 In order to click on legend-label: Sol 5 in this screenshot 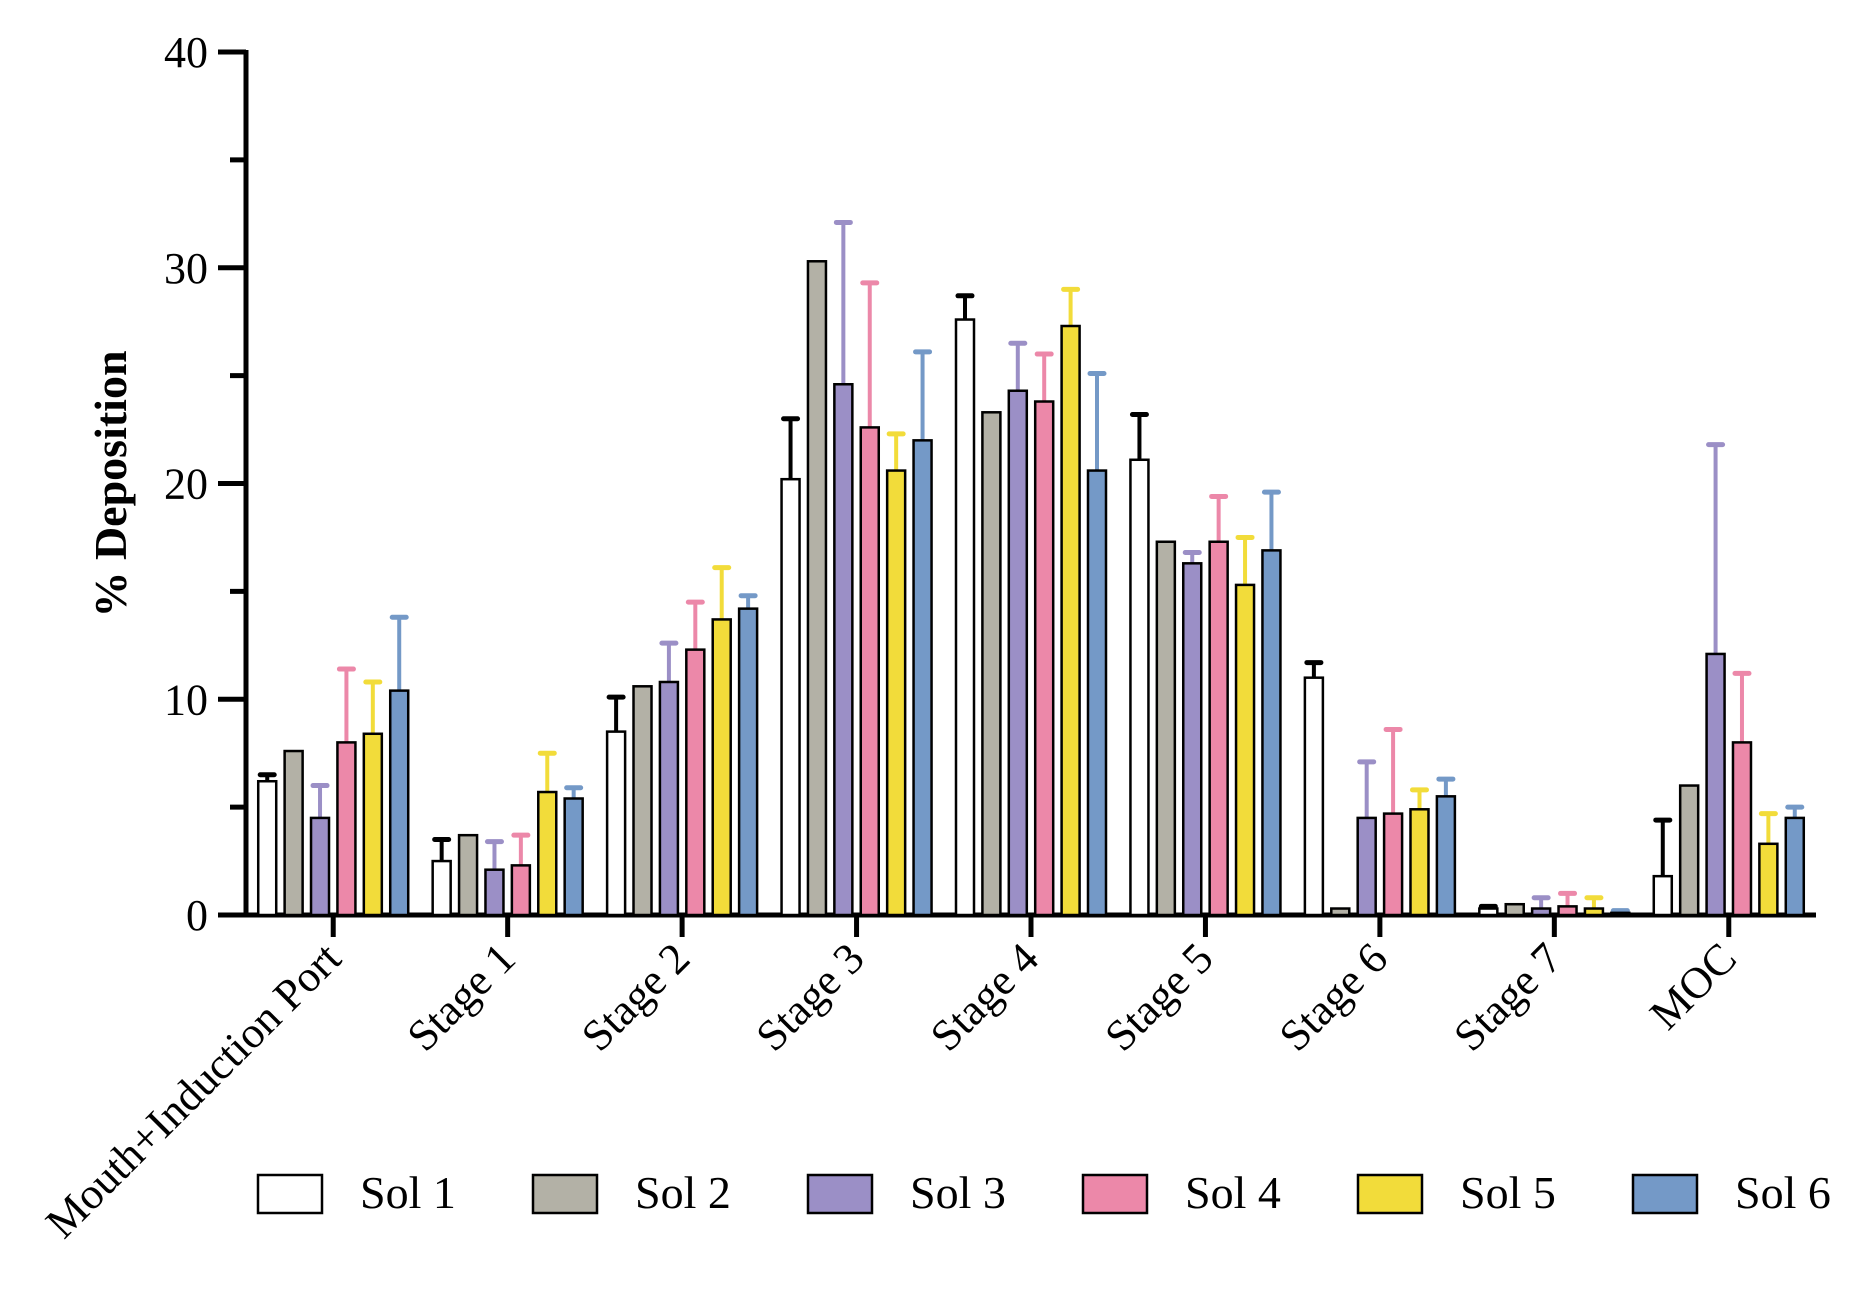, I will do `click(1508, 1192)`.